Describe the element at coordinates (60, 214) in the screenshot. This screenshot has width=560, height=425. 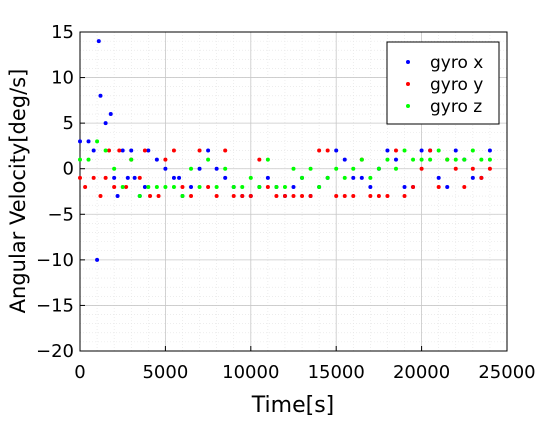
I see `y-tick-label: −5` at that location.